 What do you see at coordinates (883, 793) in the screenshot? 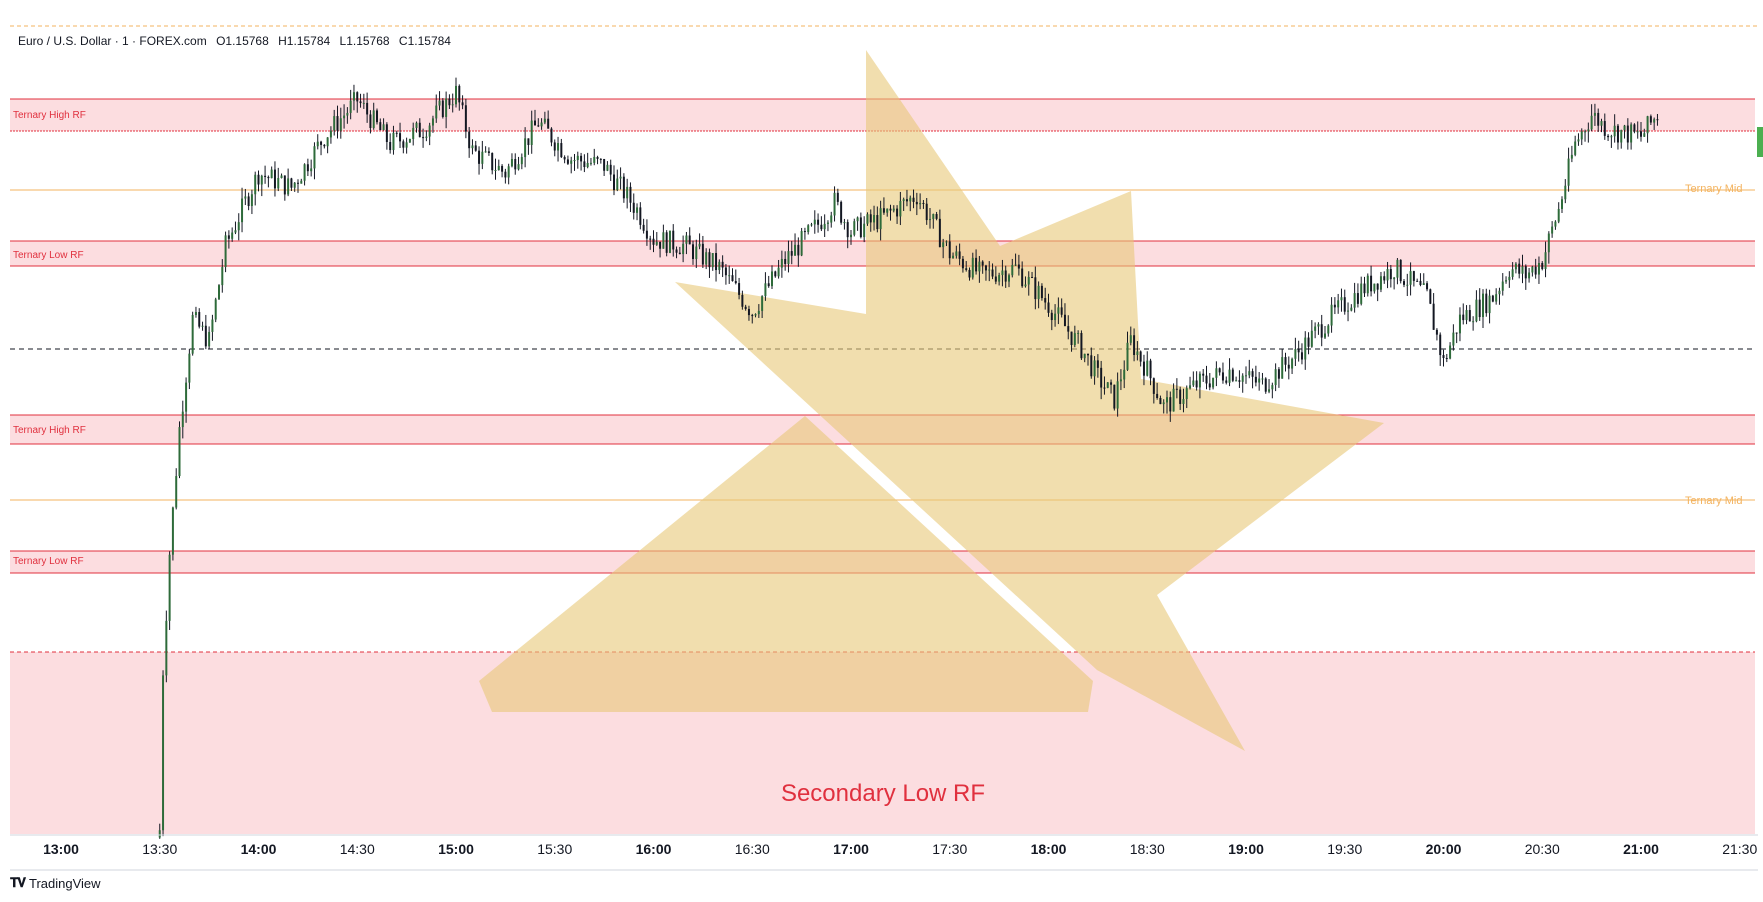
I see `secondary-low-zone-label: Secondary Low RF` at bounding box center [883, 793].